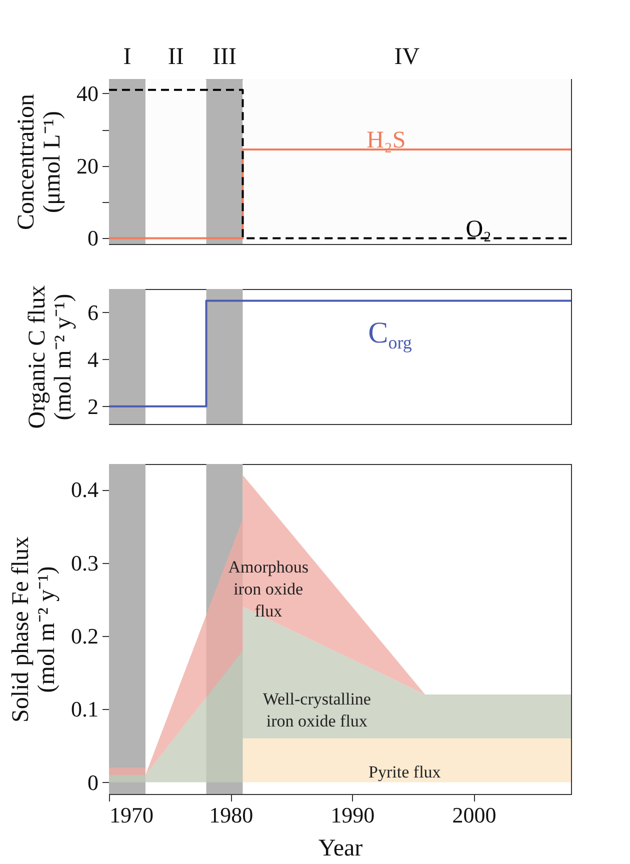 This screenshot has width=630, height=864. What do you see at coordinates (50, 357) in the screenshot?
I see `y-axis-title: Organic C flux (mol m⁻² y⁻¹)` at bounding box center [50, 357].